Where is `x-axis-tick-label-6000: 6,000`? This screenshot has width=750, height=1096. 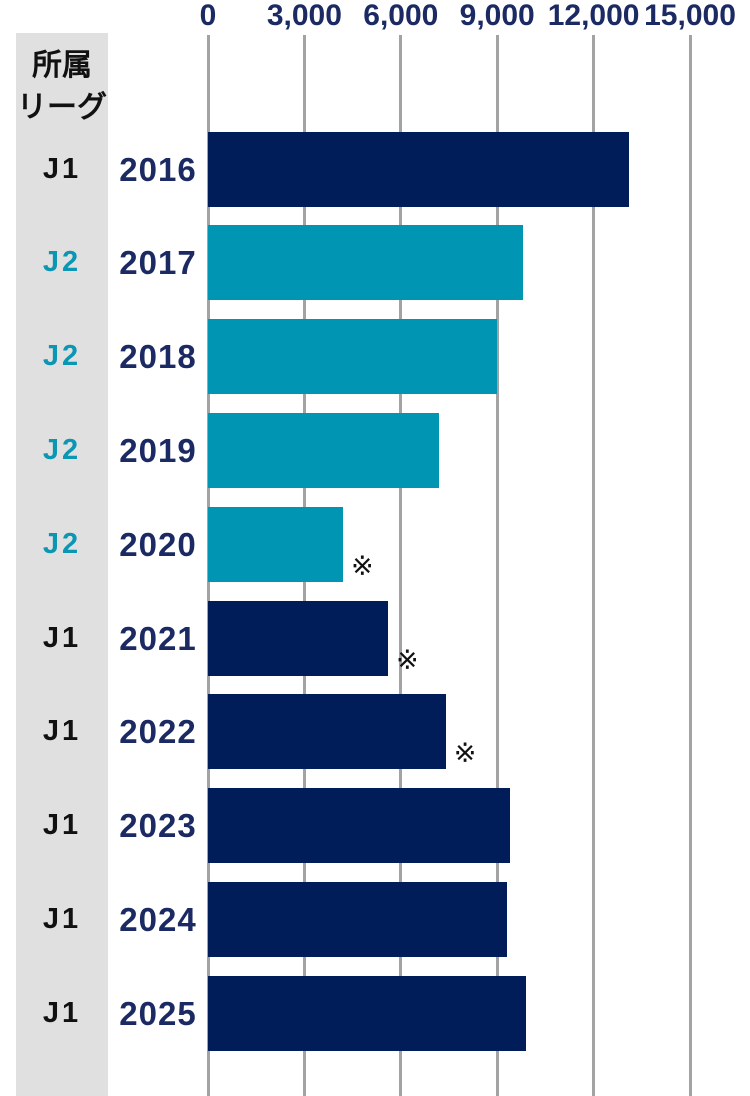
x-axis-tick-label-6000: 6,000 is located at coordinates (401, 16).